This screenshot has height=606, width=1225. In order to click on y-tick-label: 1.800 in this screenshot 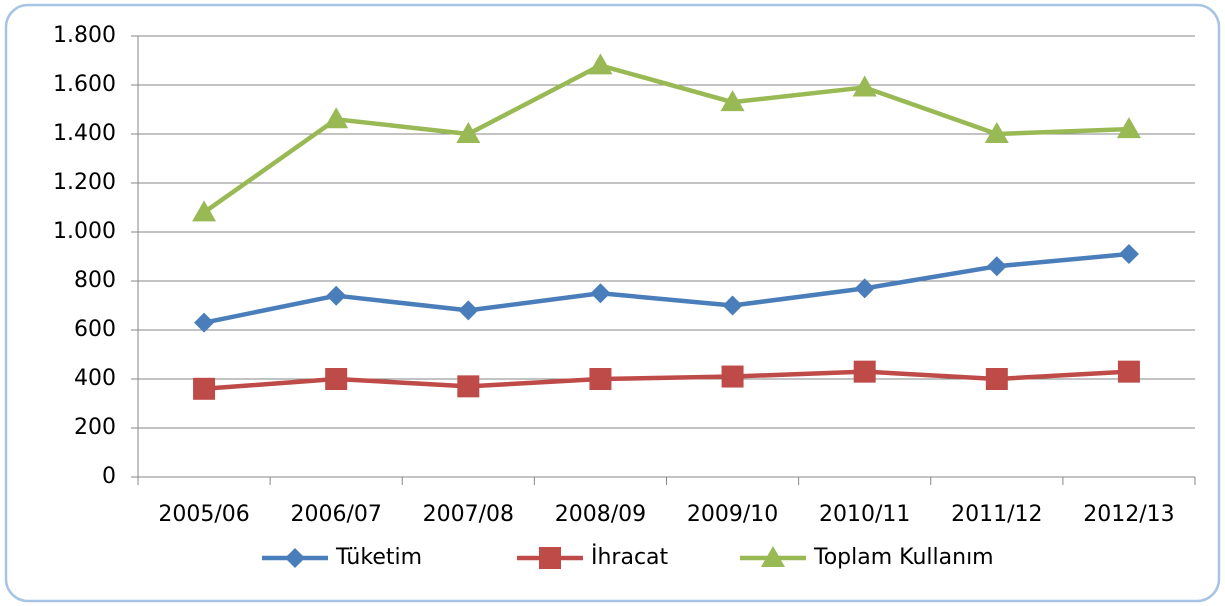, I will do `click(84, 35)`.